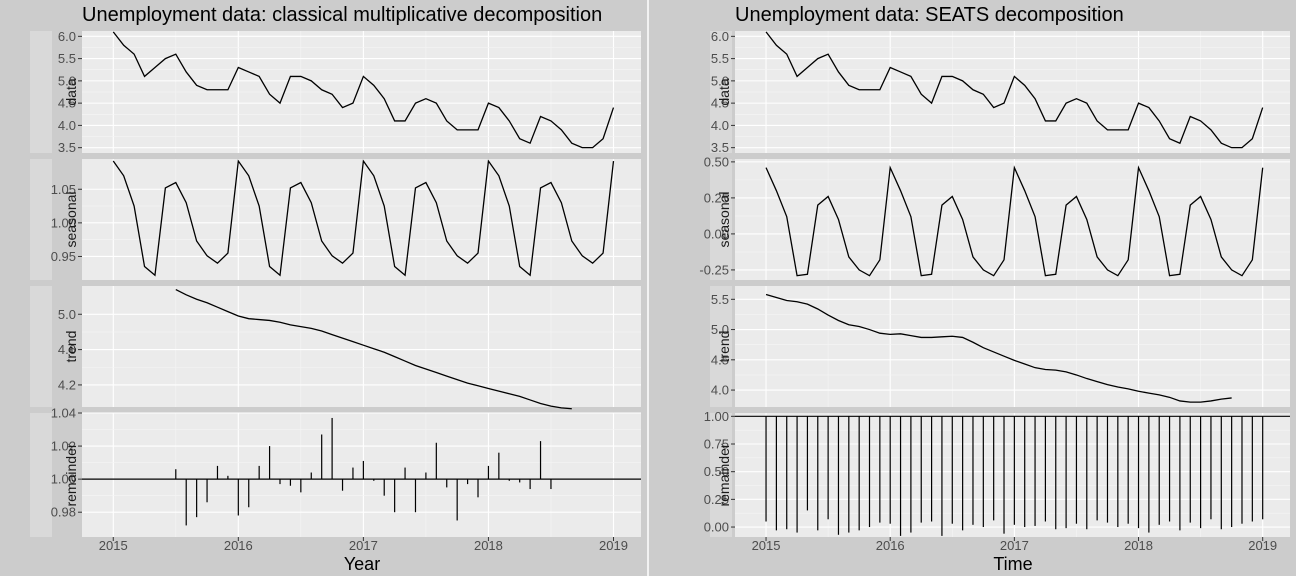  What do you see at coordinates (1012, 564) in the screenshot?
I see `x-axis-title: Time` at bounding box center [1012, 564].